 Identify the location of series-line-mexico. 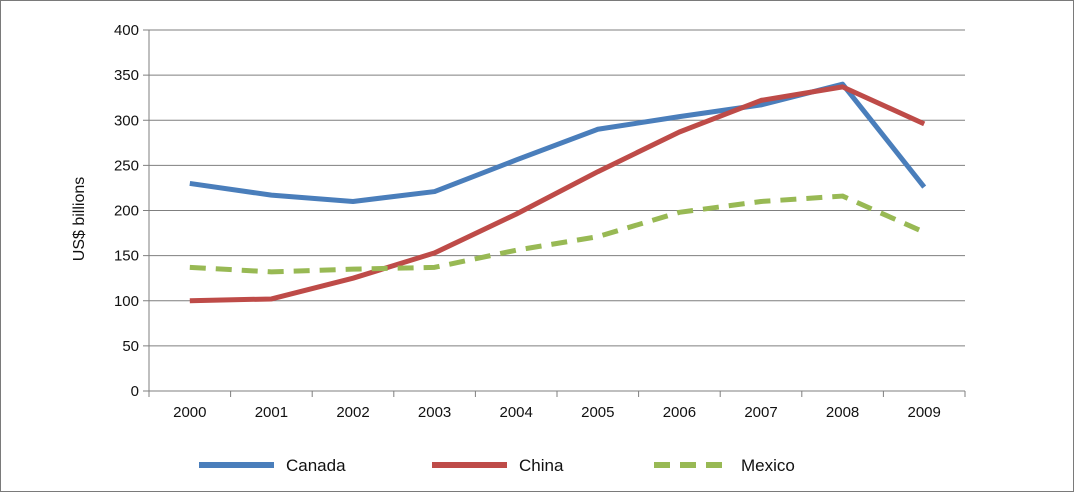
(557, 234).